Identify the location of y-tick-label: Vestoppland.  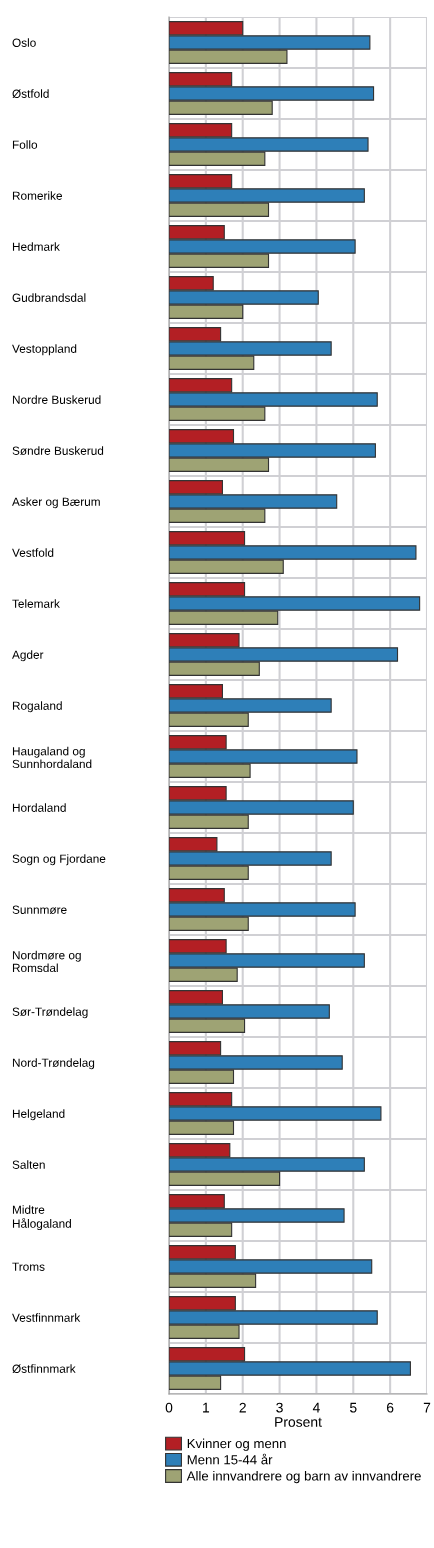
(44, 350).